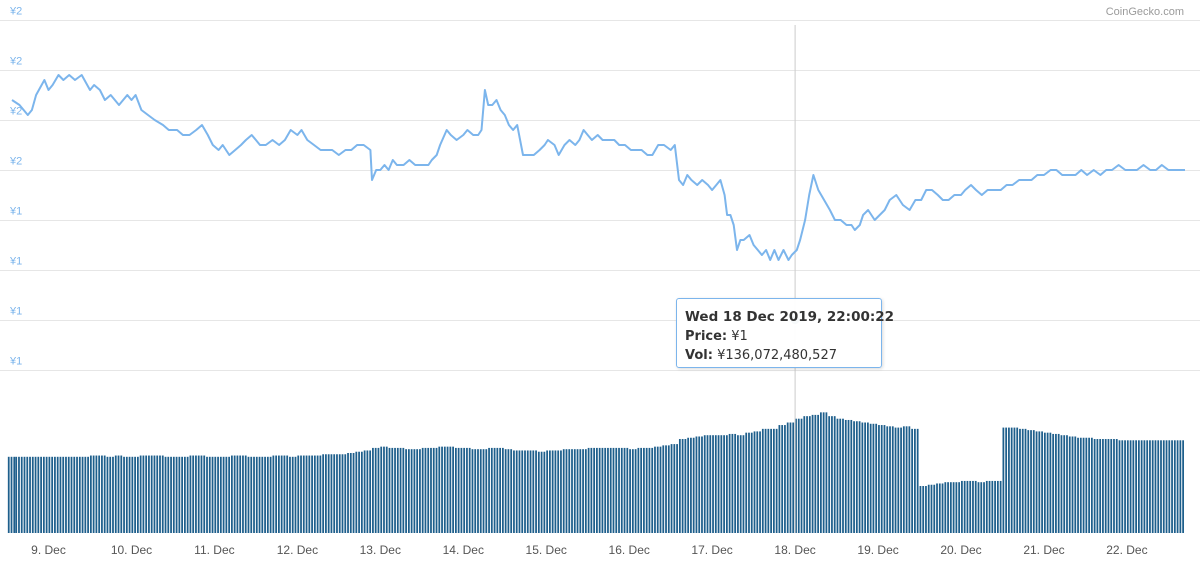  Describe the element at coordinates (1144, 12) in the screenshot. I see `credit-label: CoinGecko.com` at that location.